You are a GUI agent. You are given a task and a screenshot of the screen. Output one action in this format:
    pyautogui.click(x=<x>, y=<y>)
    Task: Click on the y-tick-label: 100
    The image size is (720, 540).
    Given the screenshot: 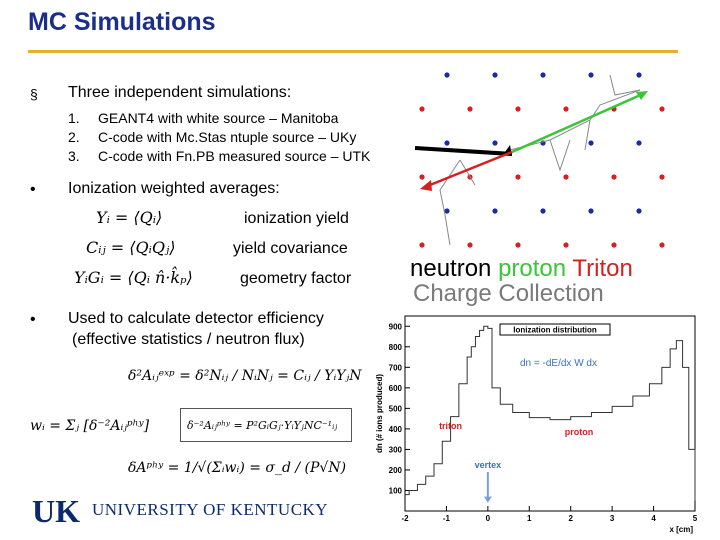 What is the action you would take?
    pyautogui.click(x=396, y=490)
    